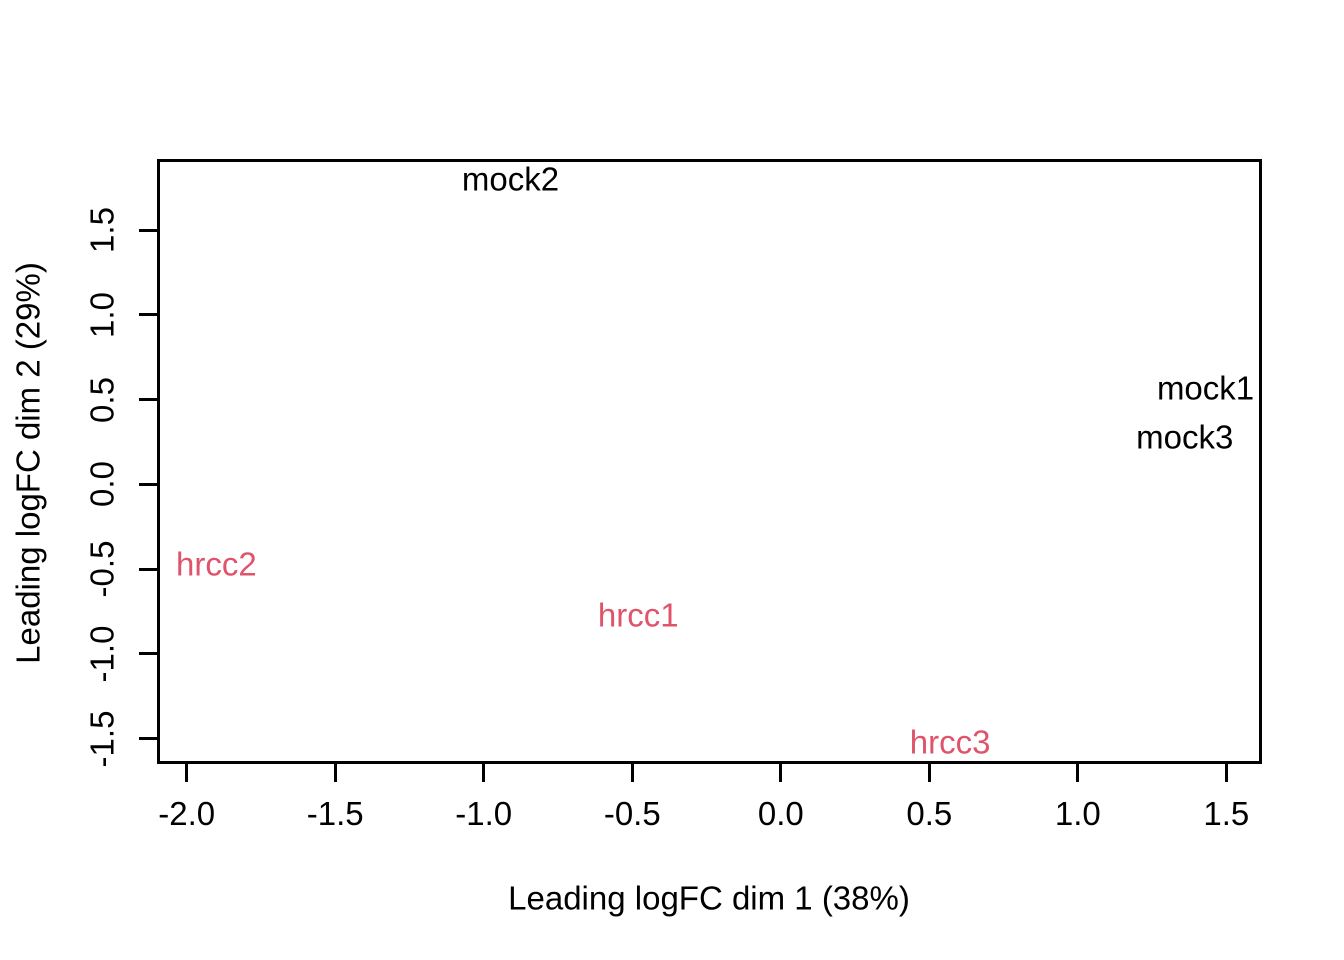 This screenshot has width=1344, height=960. I want to click on sample-label-hrcc3: hrcc3, so click(950, 742).